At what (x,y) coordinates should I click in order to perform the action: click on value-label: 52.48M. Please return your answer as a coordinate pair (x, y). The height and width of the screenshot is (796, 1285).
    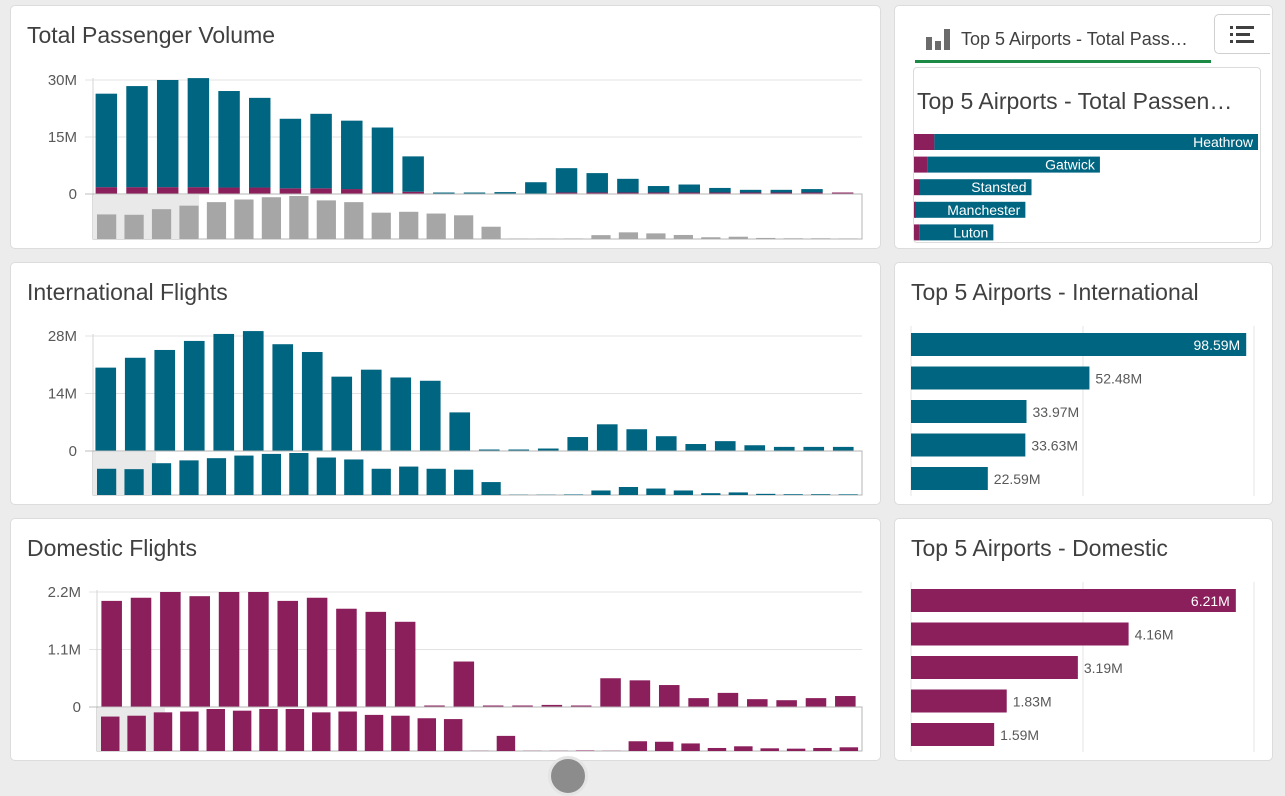
    Looking at the image, I should click on (1118, 379).